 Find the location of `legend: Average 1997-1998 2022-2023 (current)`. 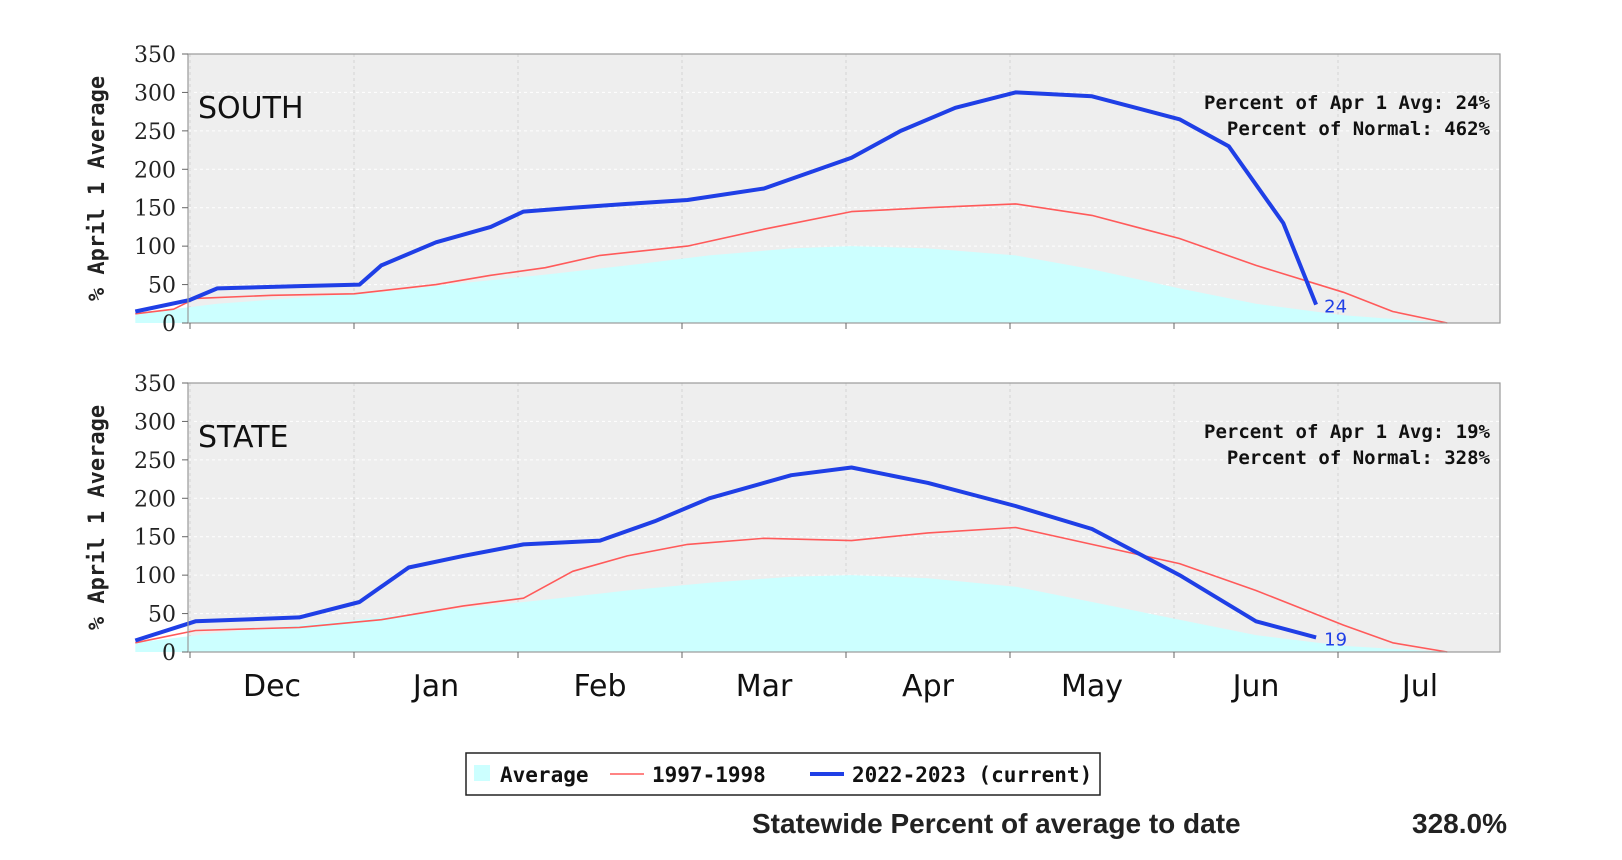

legend: Average 1997-1998 2022-2023 (current) is located at coordinates (783, 774).